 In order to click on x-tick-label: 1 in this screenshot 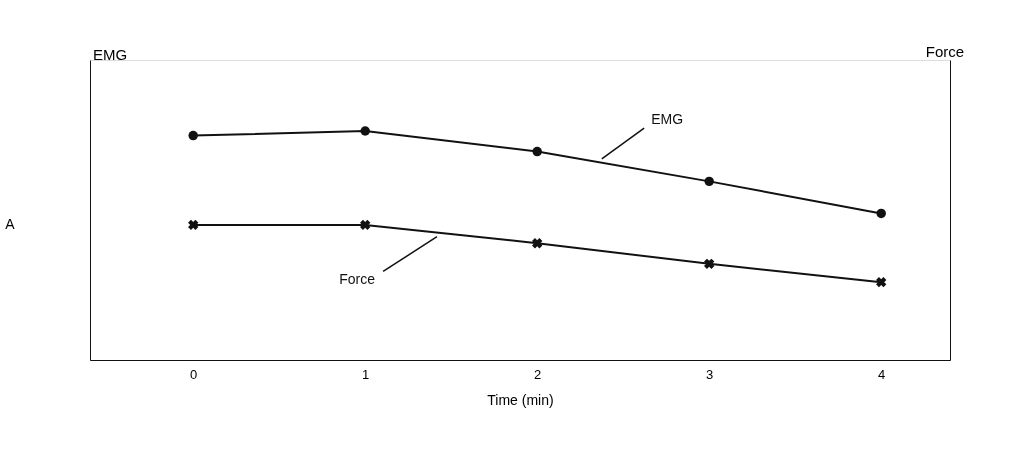, I will do `click(366, 374)`.